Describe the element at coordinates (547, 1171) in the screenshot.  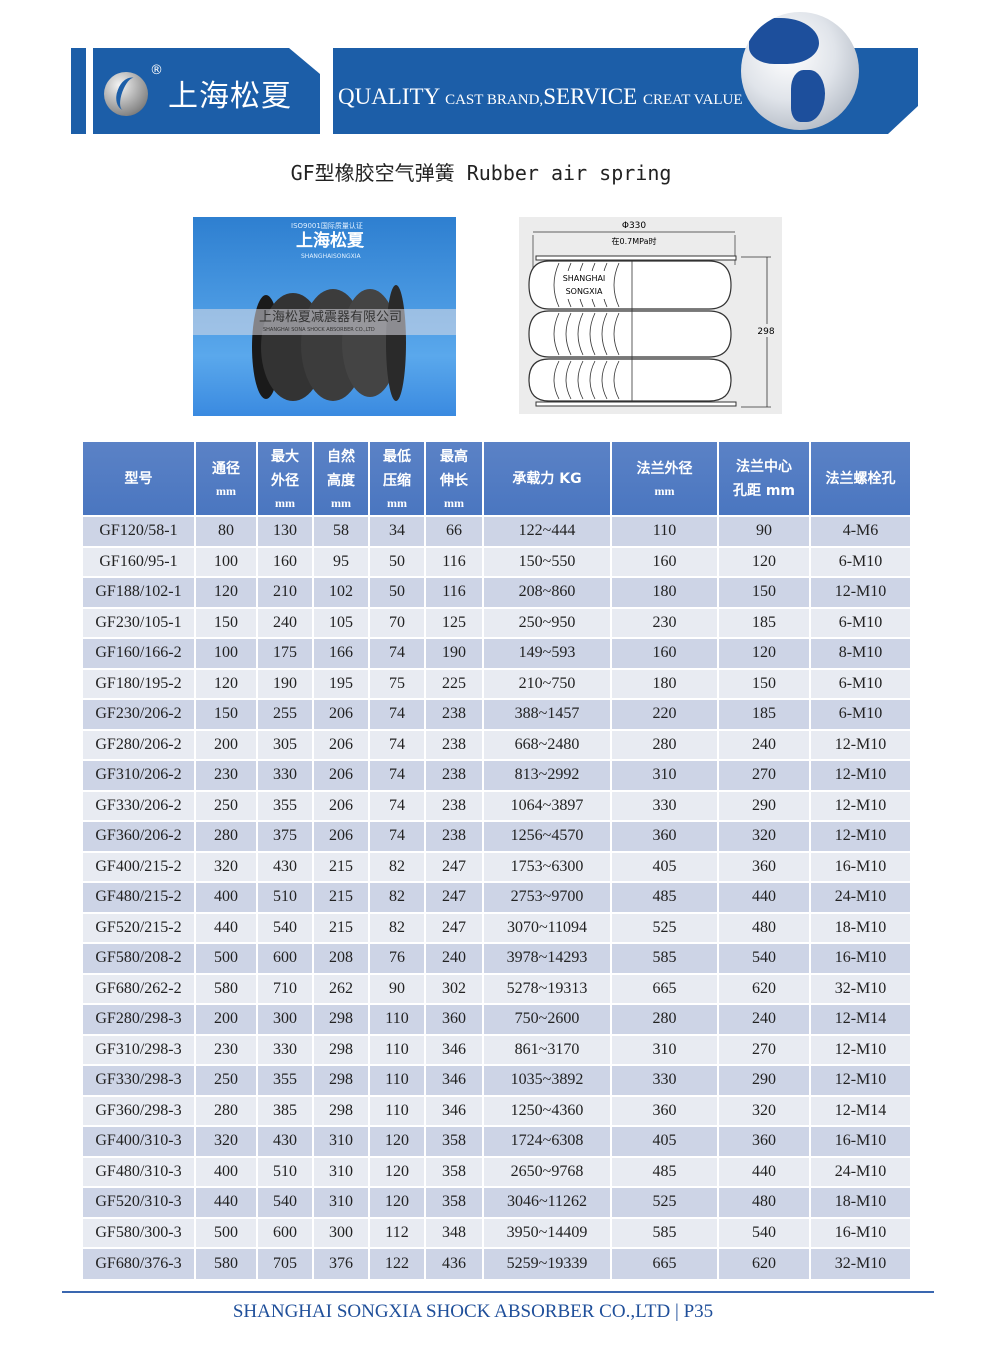
I see `table-cell: 2650~9768` at that location.